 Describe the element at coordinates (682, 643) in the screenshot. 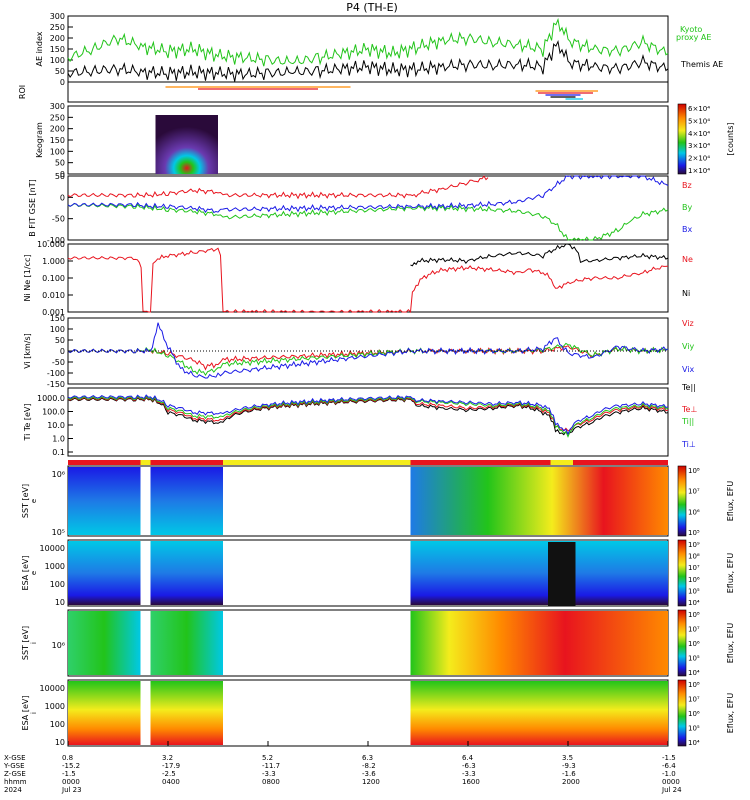

I see `sst_i-colorbar` at that location.